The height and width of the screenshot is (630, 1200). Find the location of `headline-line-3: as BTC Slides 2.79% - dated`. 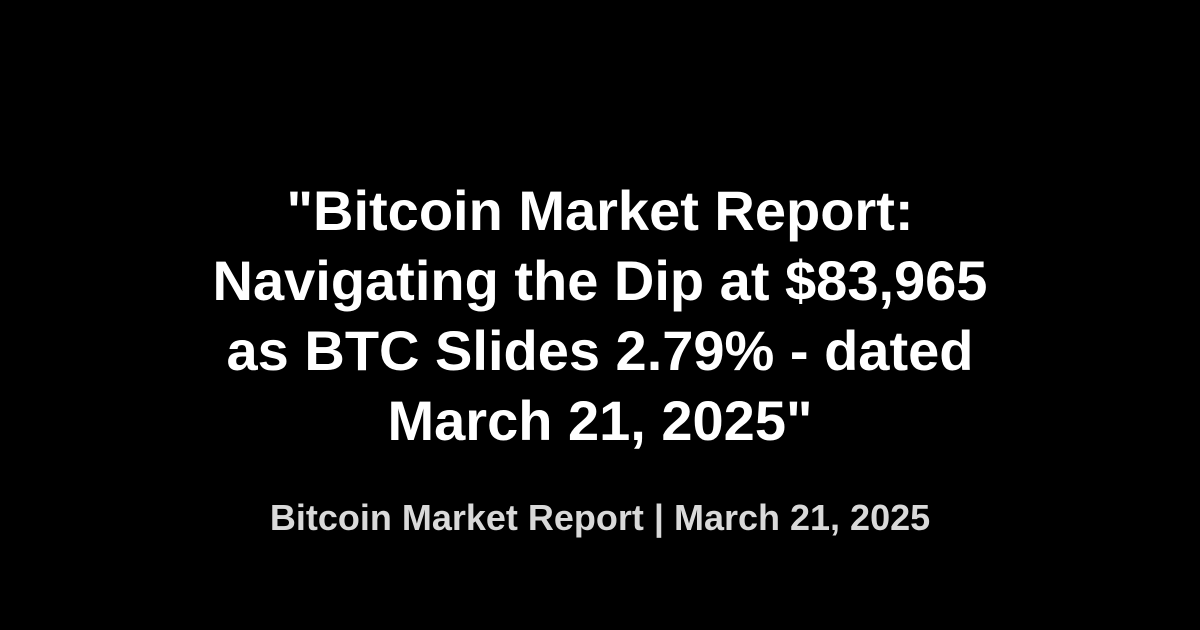

headline-line-3: as BTC Slides 2.79% - dated is located at coordinates (600, 350).